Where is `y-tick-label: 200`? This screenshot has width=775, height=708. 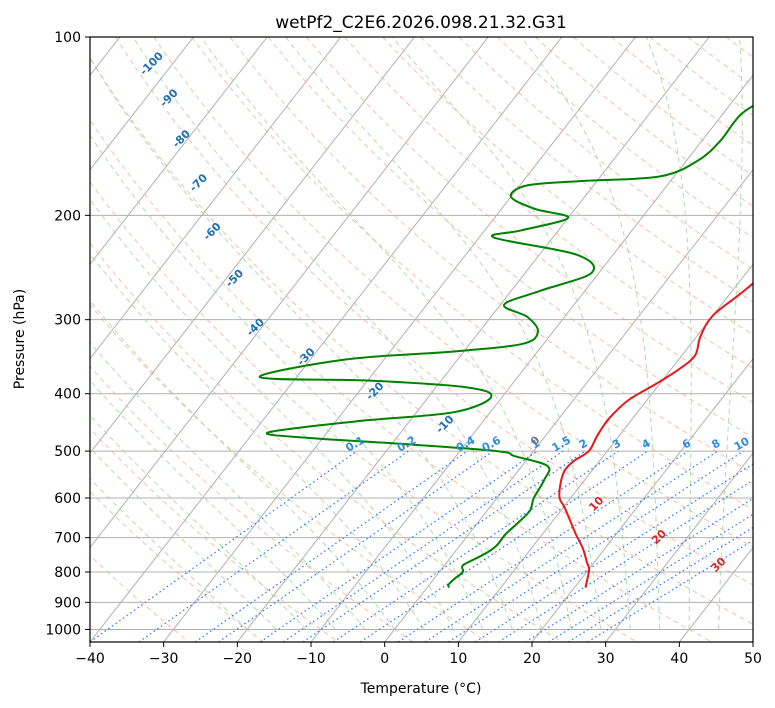
y-tick-label: 200 is located at coordinates (67, 216).